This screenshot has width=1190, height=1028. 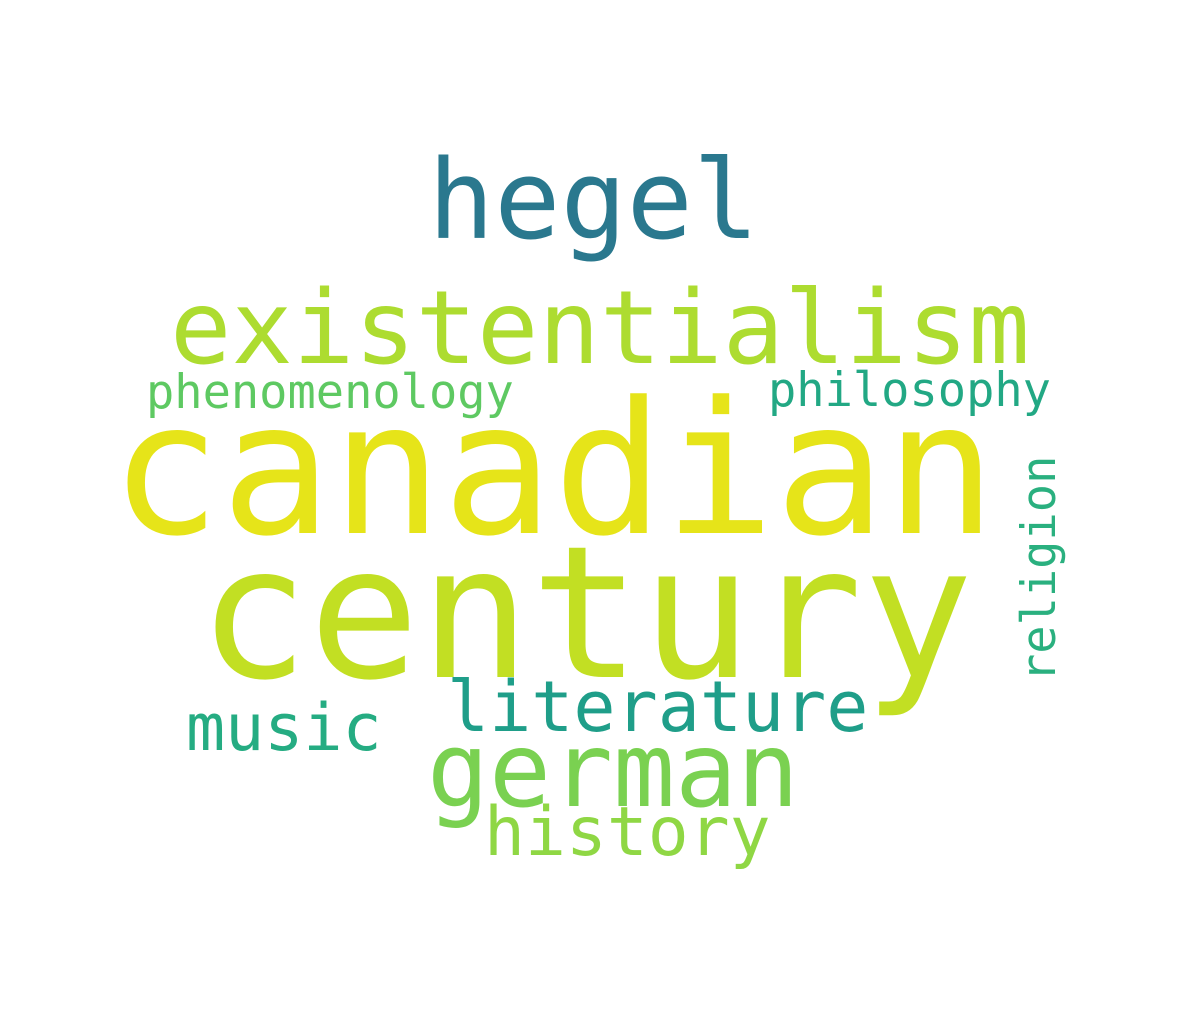 I want to click on word-century: century, so click(x=586, y=614).